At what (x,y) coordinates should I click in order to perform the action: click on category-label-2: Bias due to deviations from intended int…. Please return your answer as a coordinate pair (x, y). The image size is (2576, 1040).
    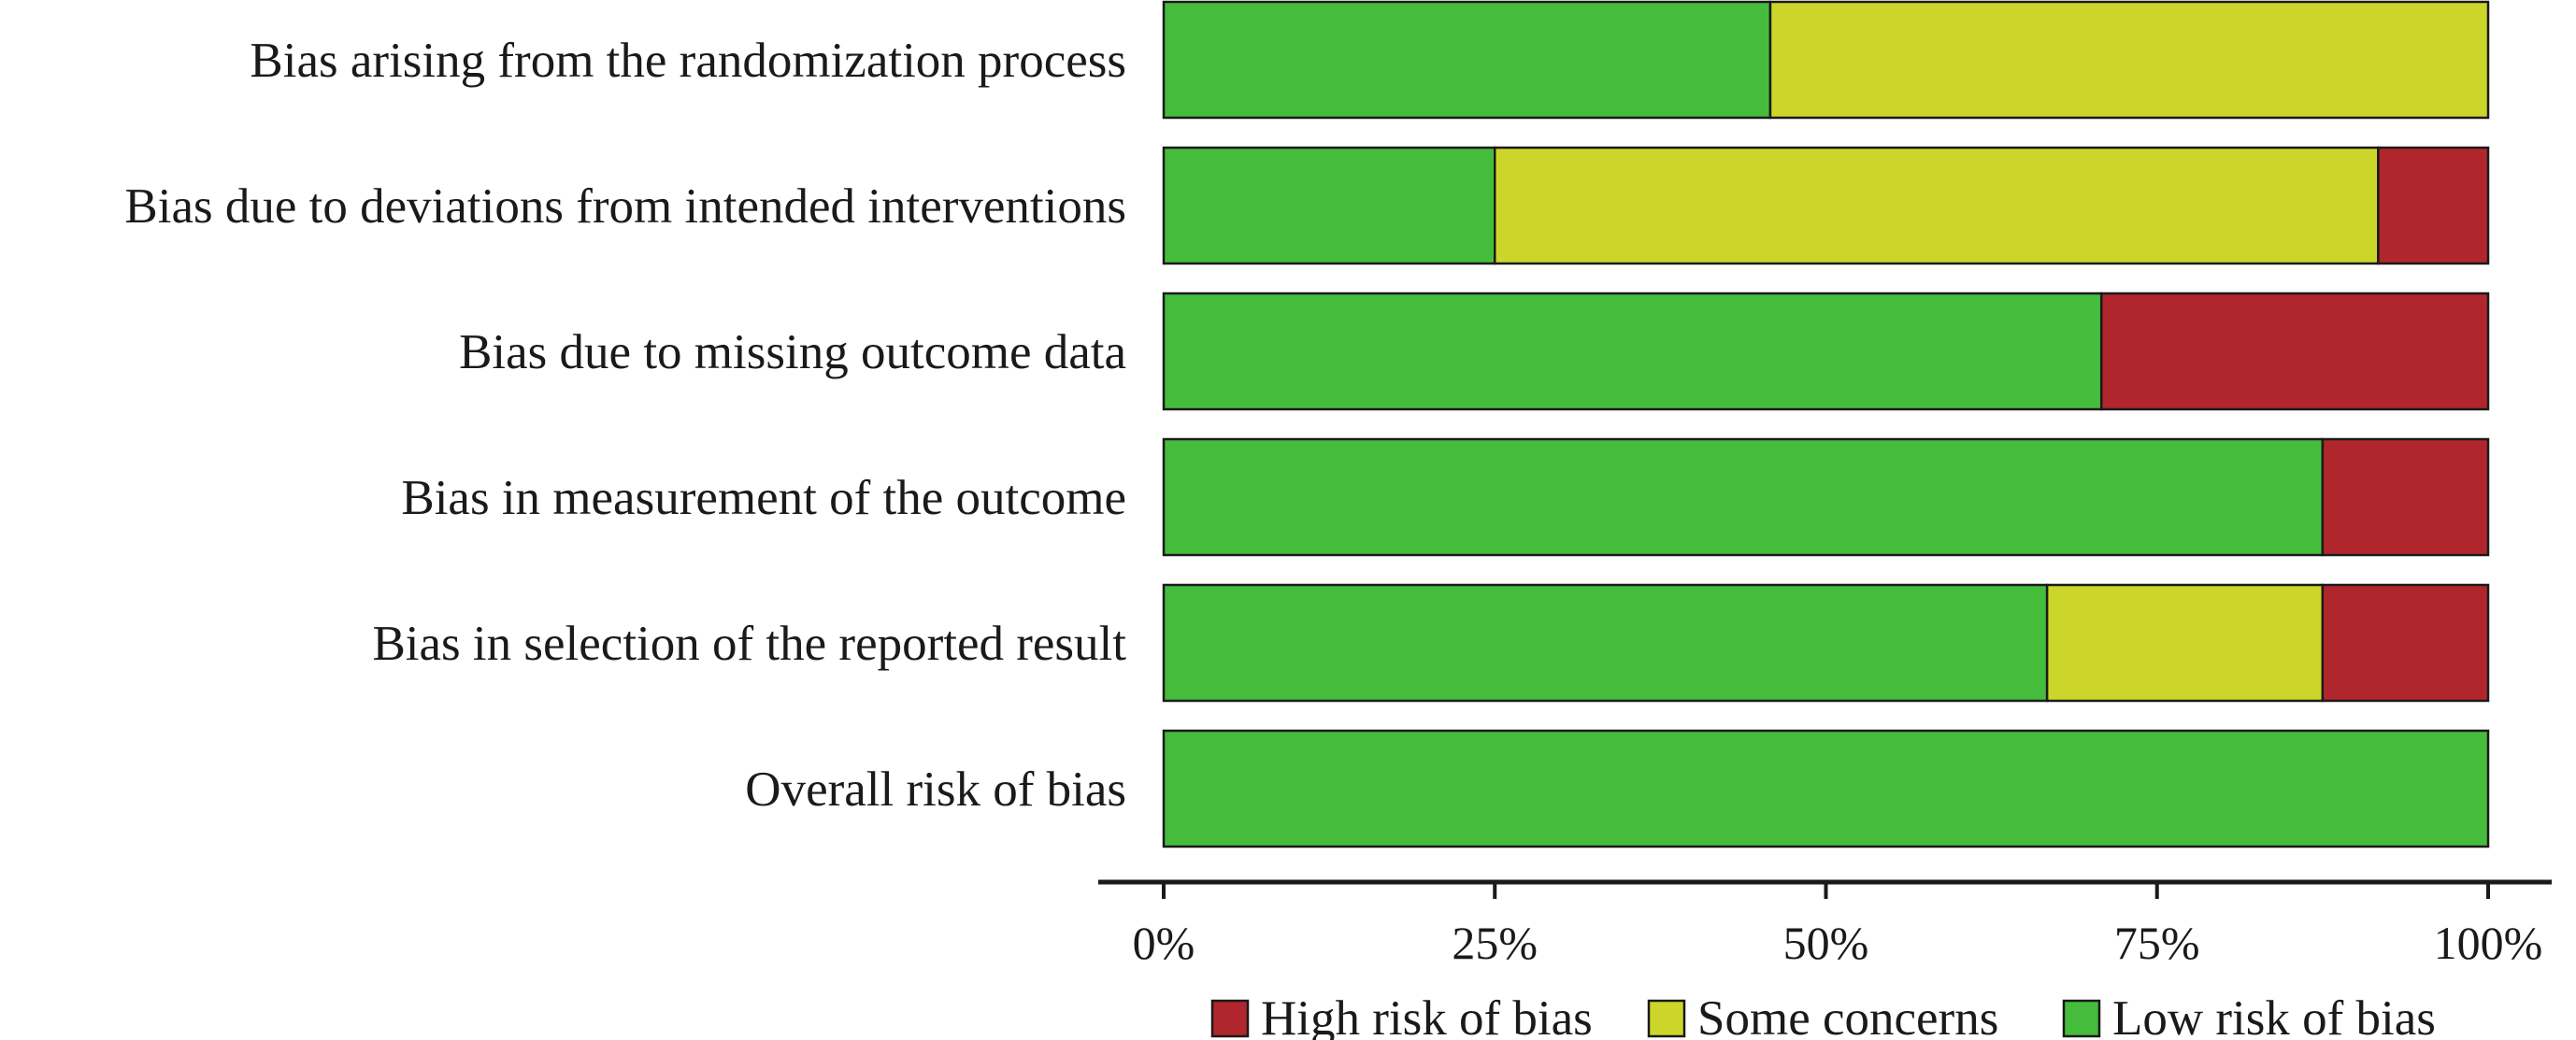
    Looking at the image, I should click on (625, 206).